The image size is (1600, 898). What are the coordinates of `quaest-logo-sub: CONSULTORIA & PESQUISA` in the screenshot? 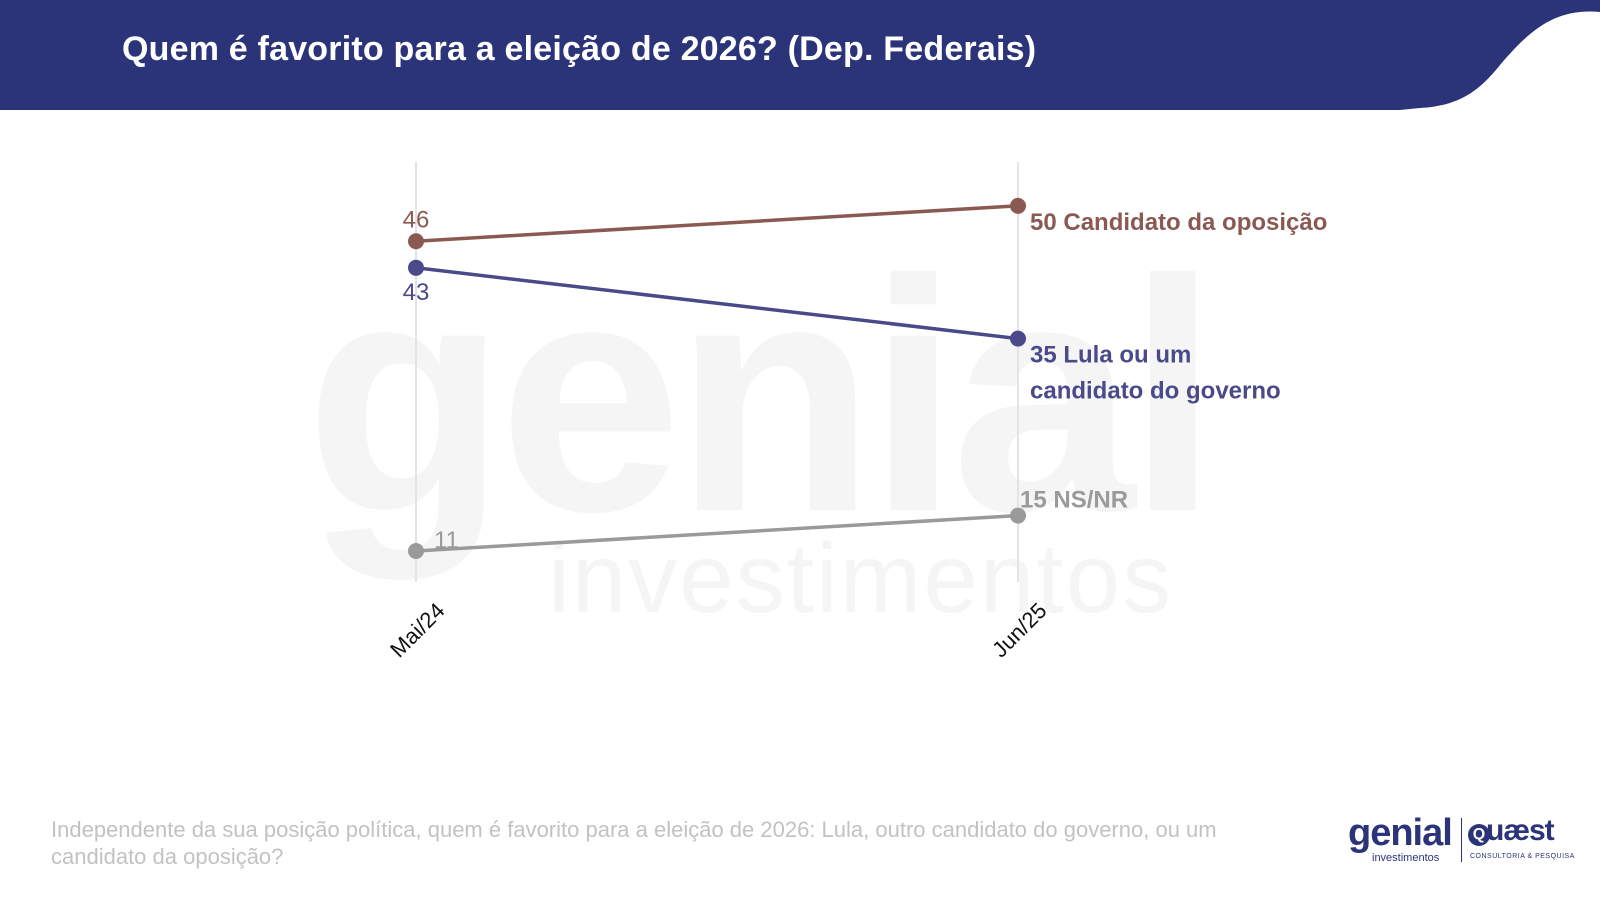 It's located at (1522, 856).